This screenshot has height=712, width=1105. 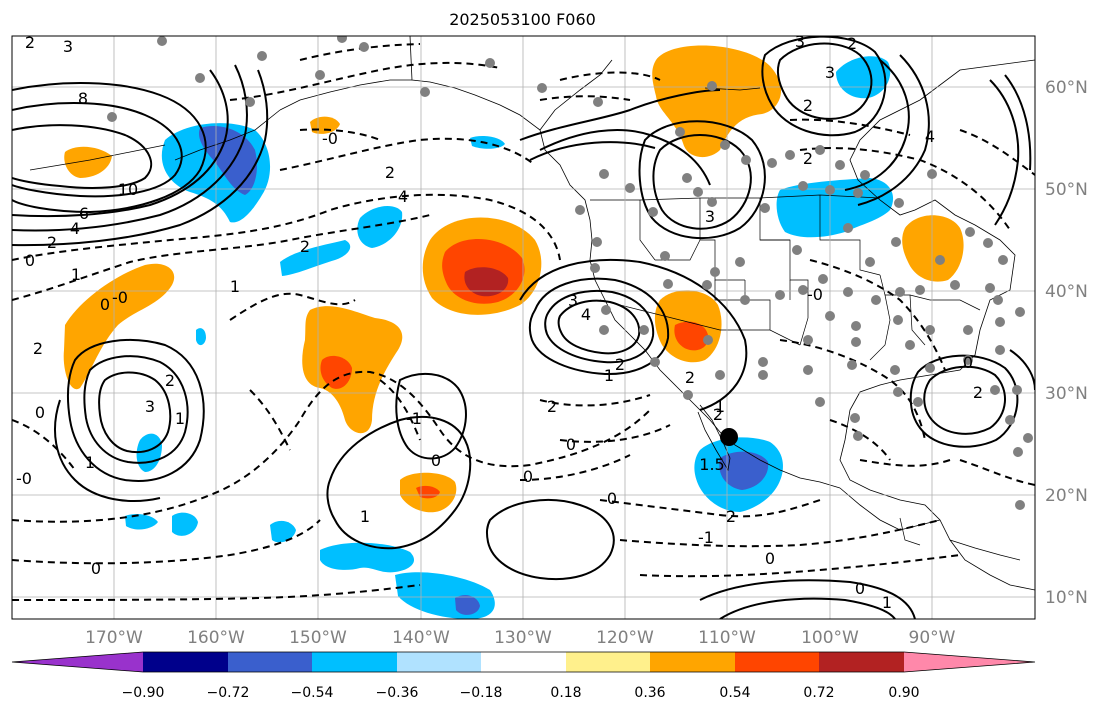 I want to click on colorbar-tick-label: −0.90, so click(x=143, y=693).